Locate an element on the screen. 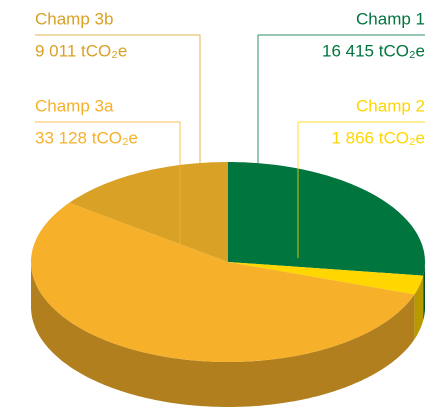  value-label: 16 415 tCO₂e is located at coordinates (373, 50).